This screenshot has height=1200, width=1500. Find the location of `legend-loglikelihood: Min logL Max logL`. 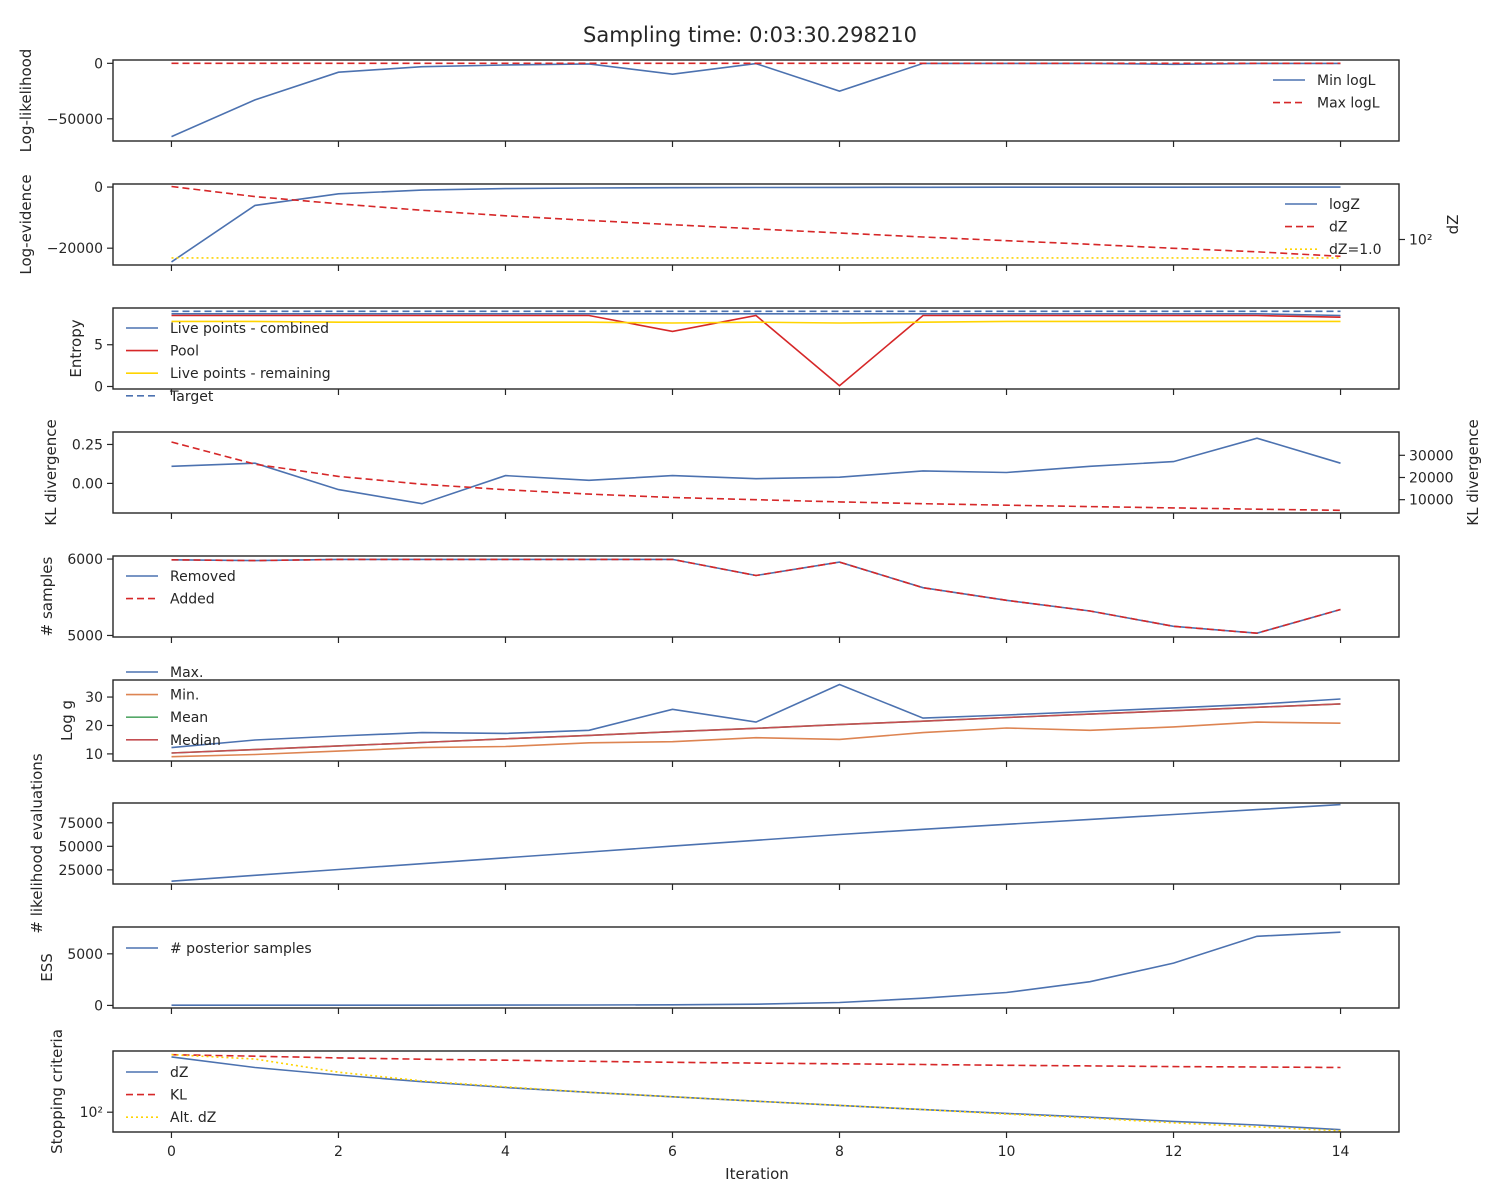

legend-loglikelihood: Min logL Max logL is located at coordinates (1326, 92).